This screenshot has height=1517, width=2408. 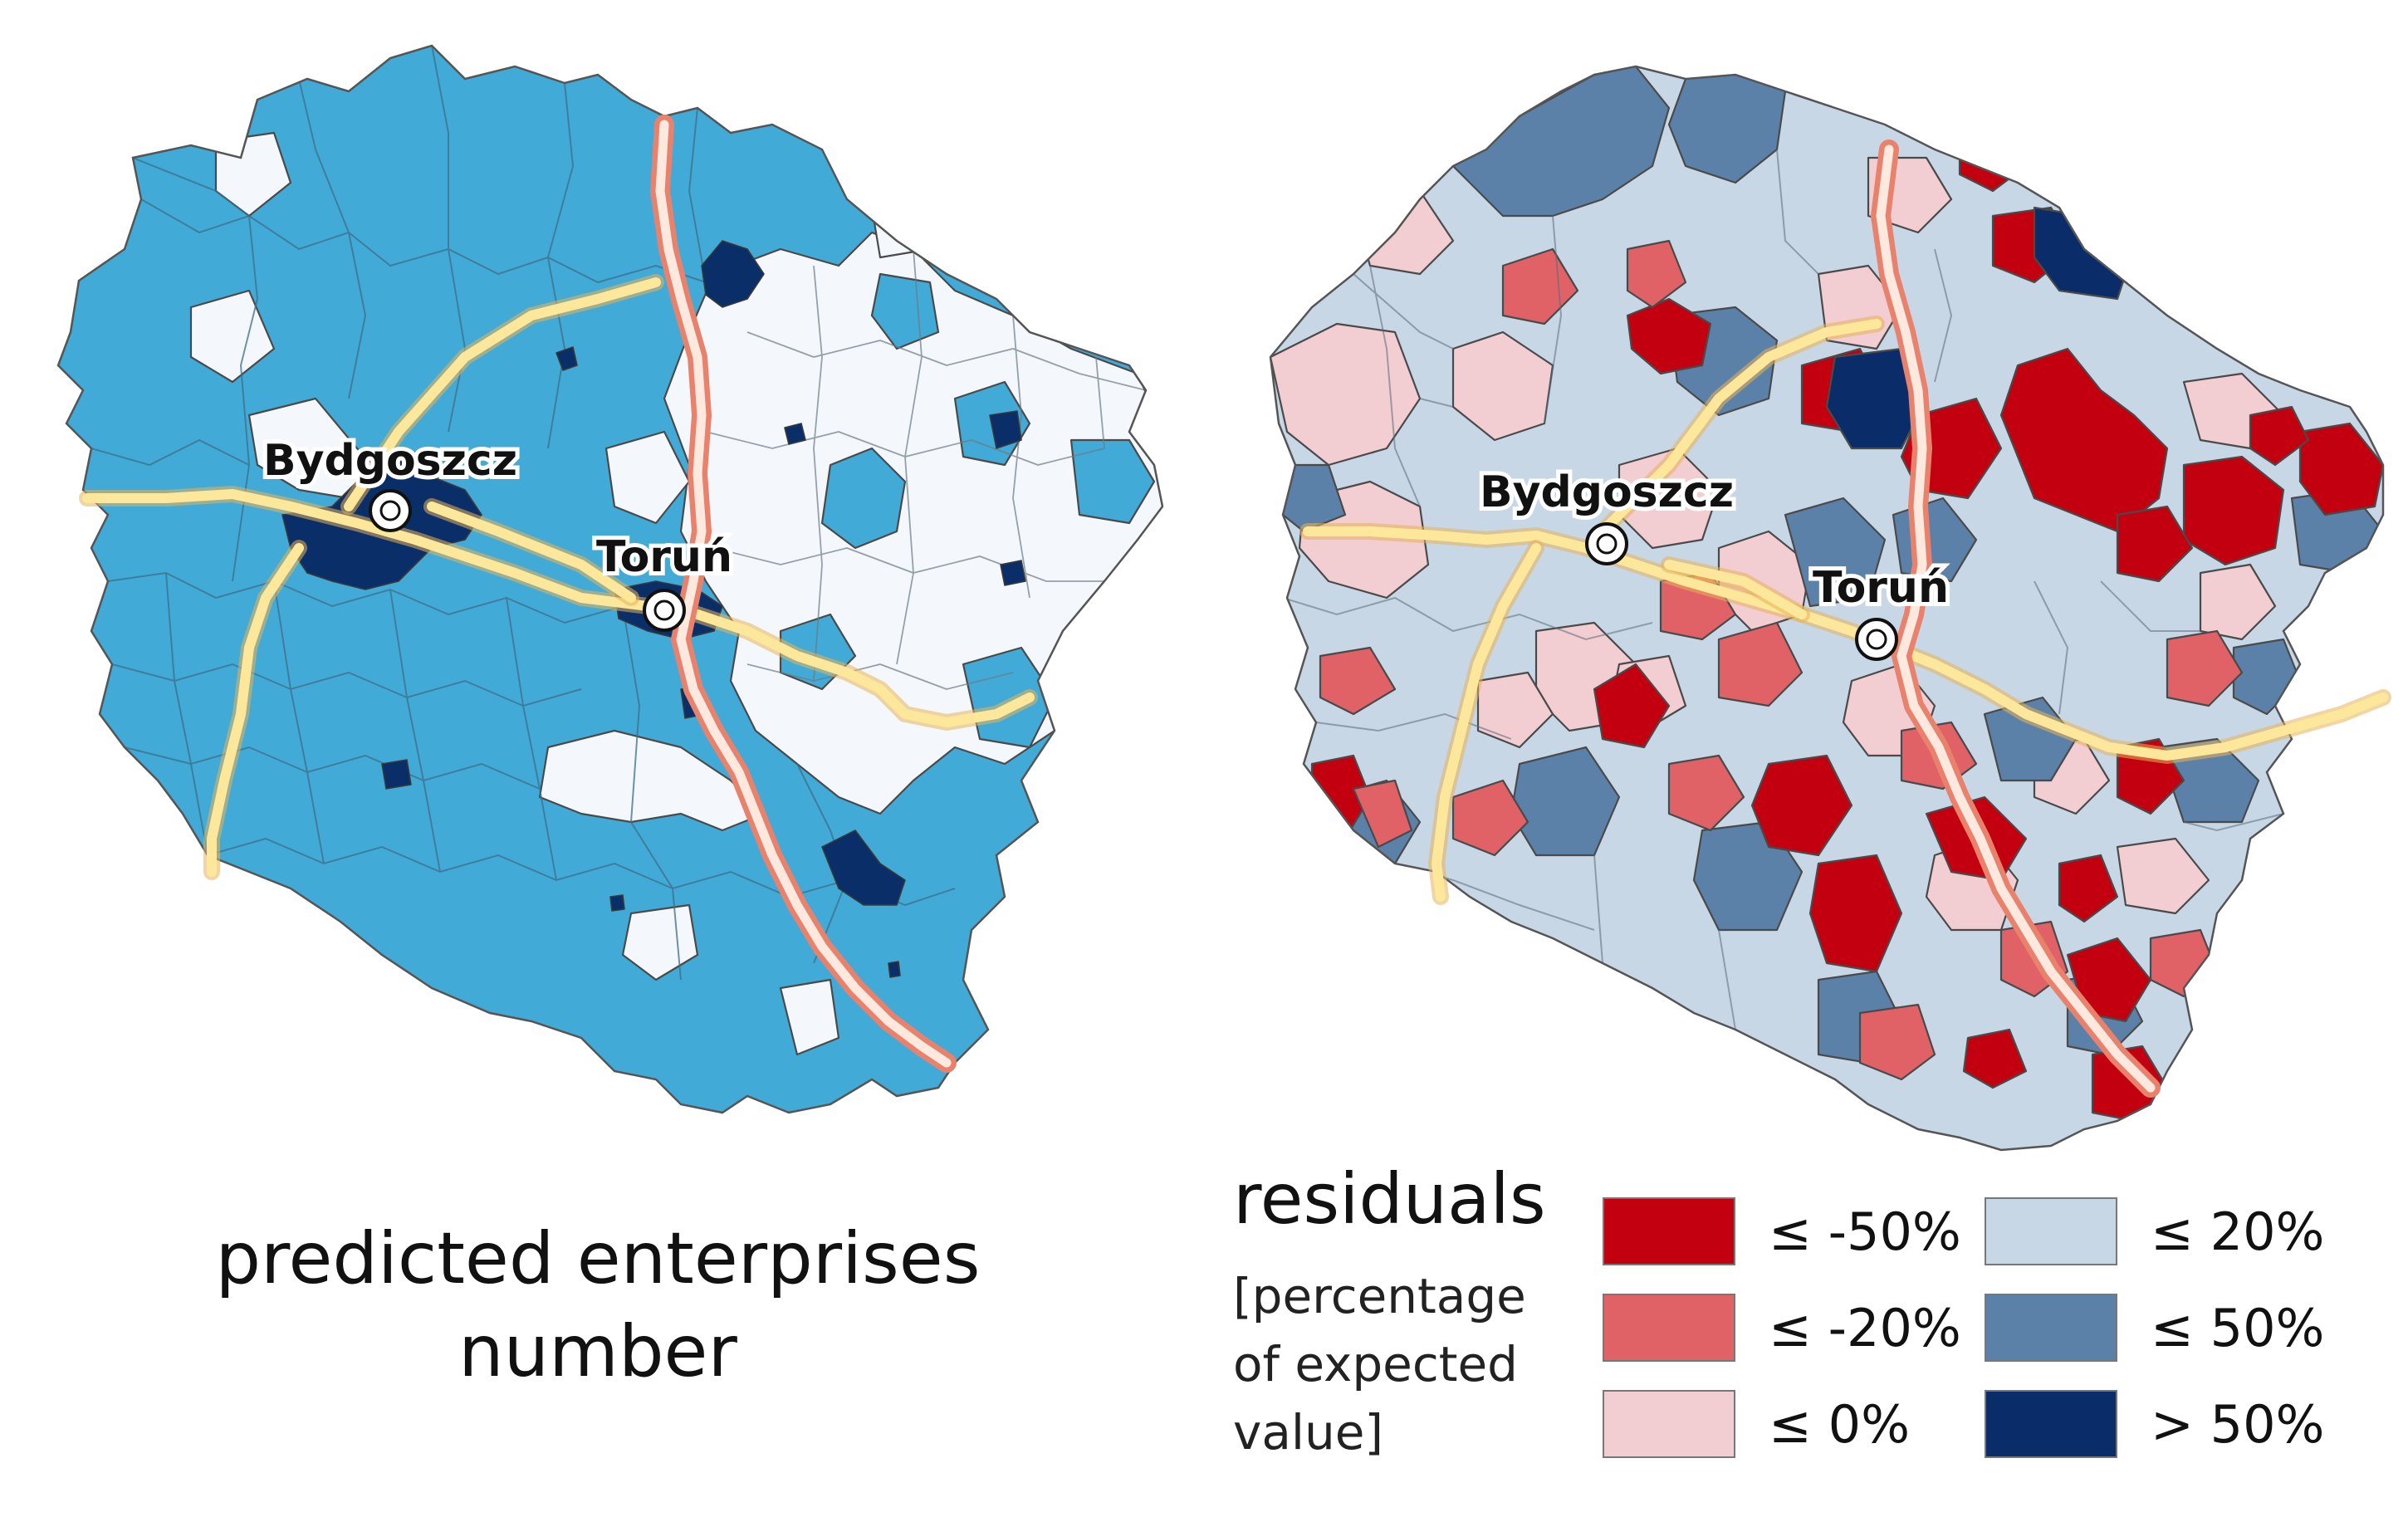 I want to click on legend-label-6: > 50%, so click(x=2238, y=1424).